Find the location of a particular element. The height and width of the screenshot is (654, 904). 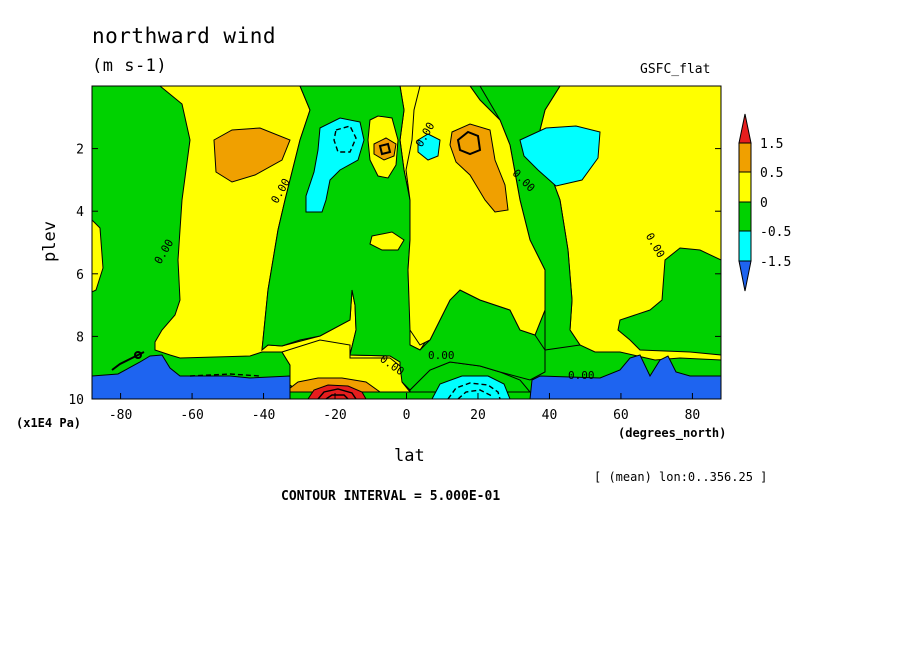

x-tick-label: 20 is located at coordinates (478, 415).